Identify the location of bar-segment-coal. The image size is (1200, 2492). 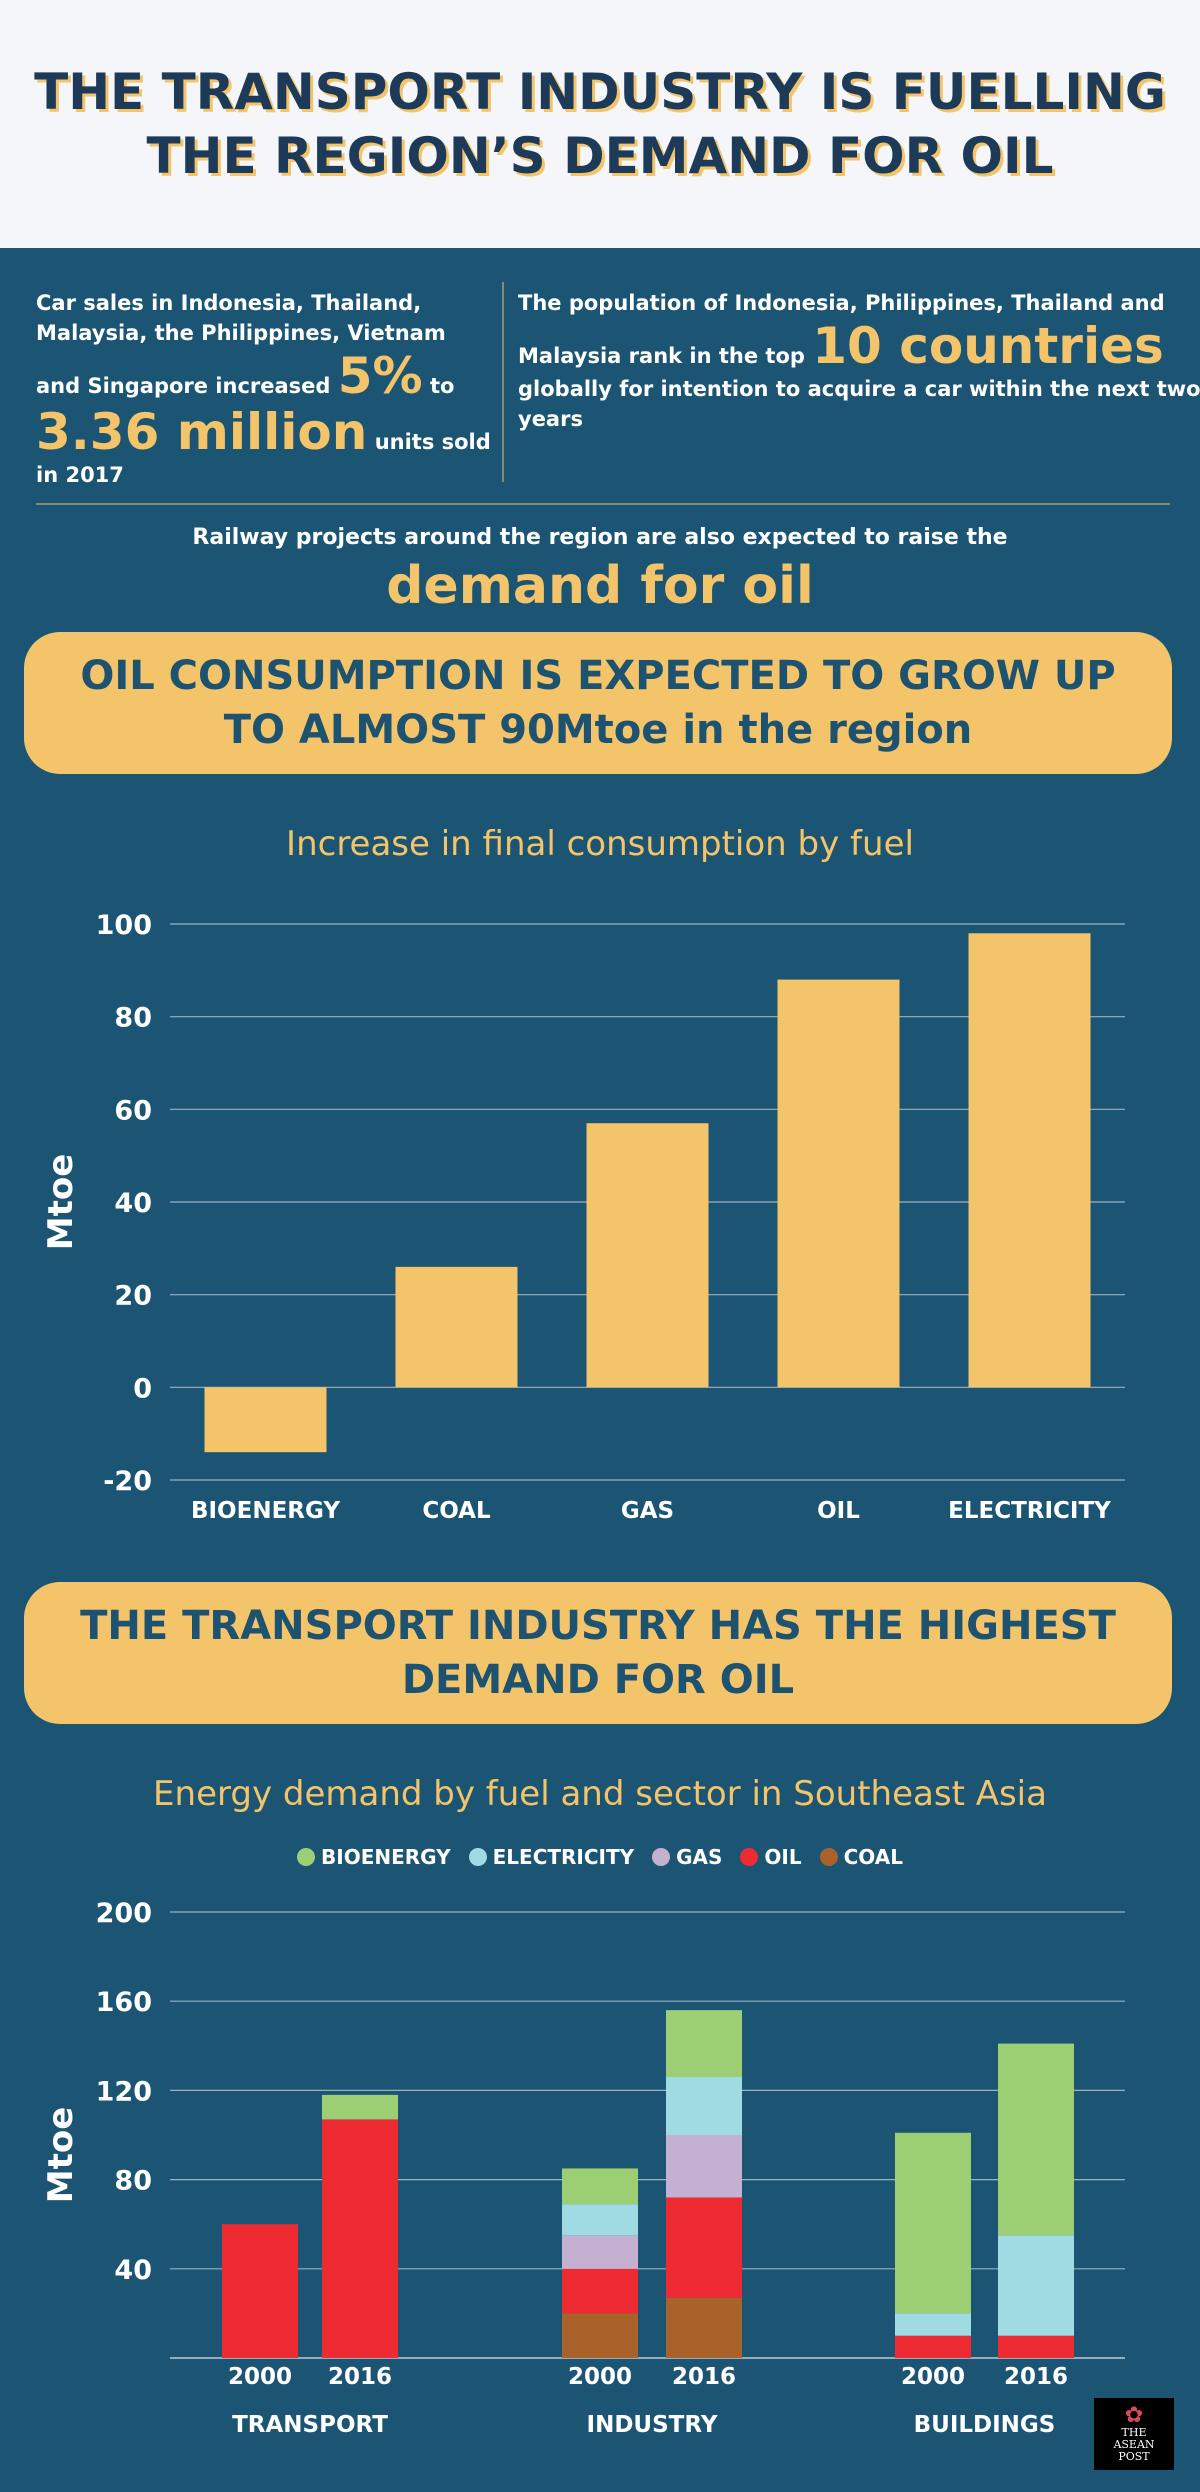
(704, 2327).